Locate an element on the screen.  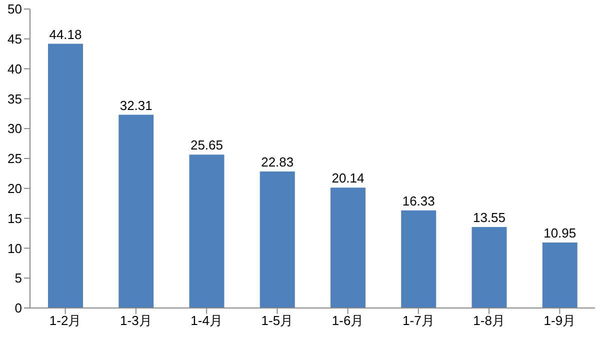
y-tick-label: 10 is located at coordinates (15, 248).